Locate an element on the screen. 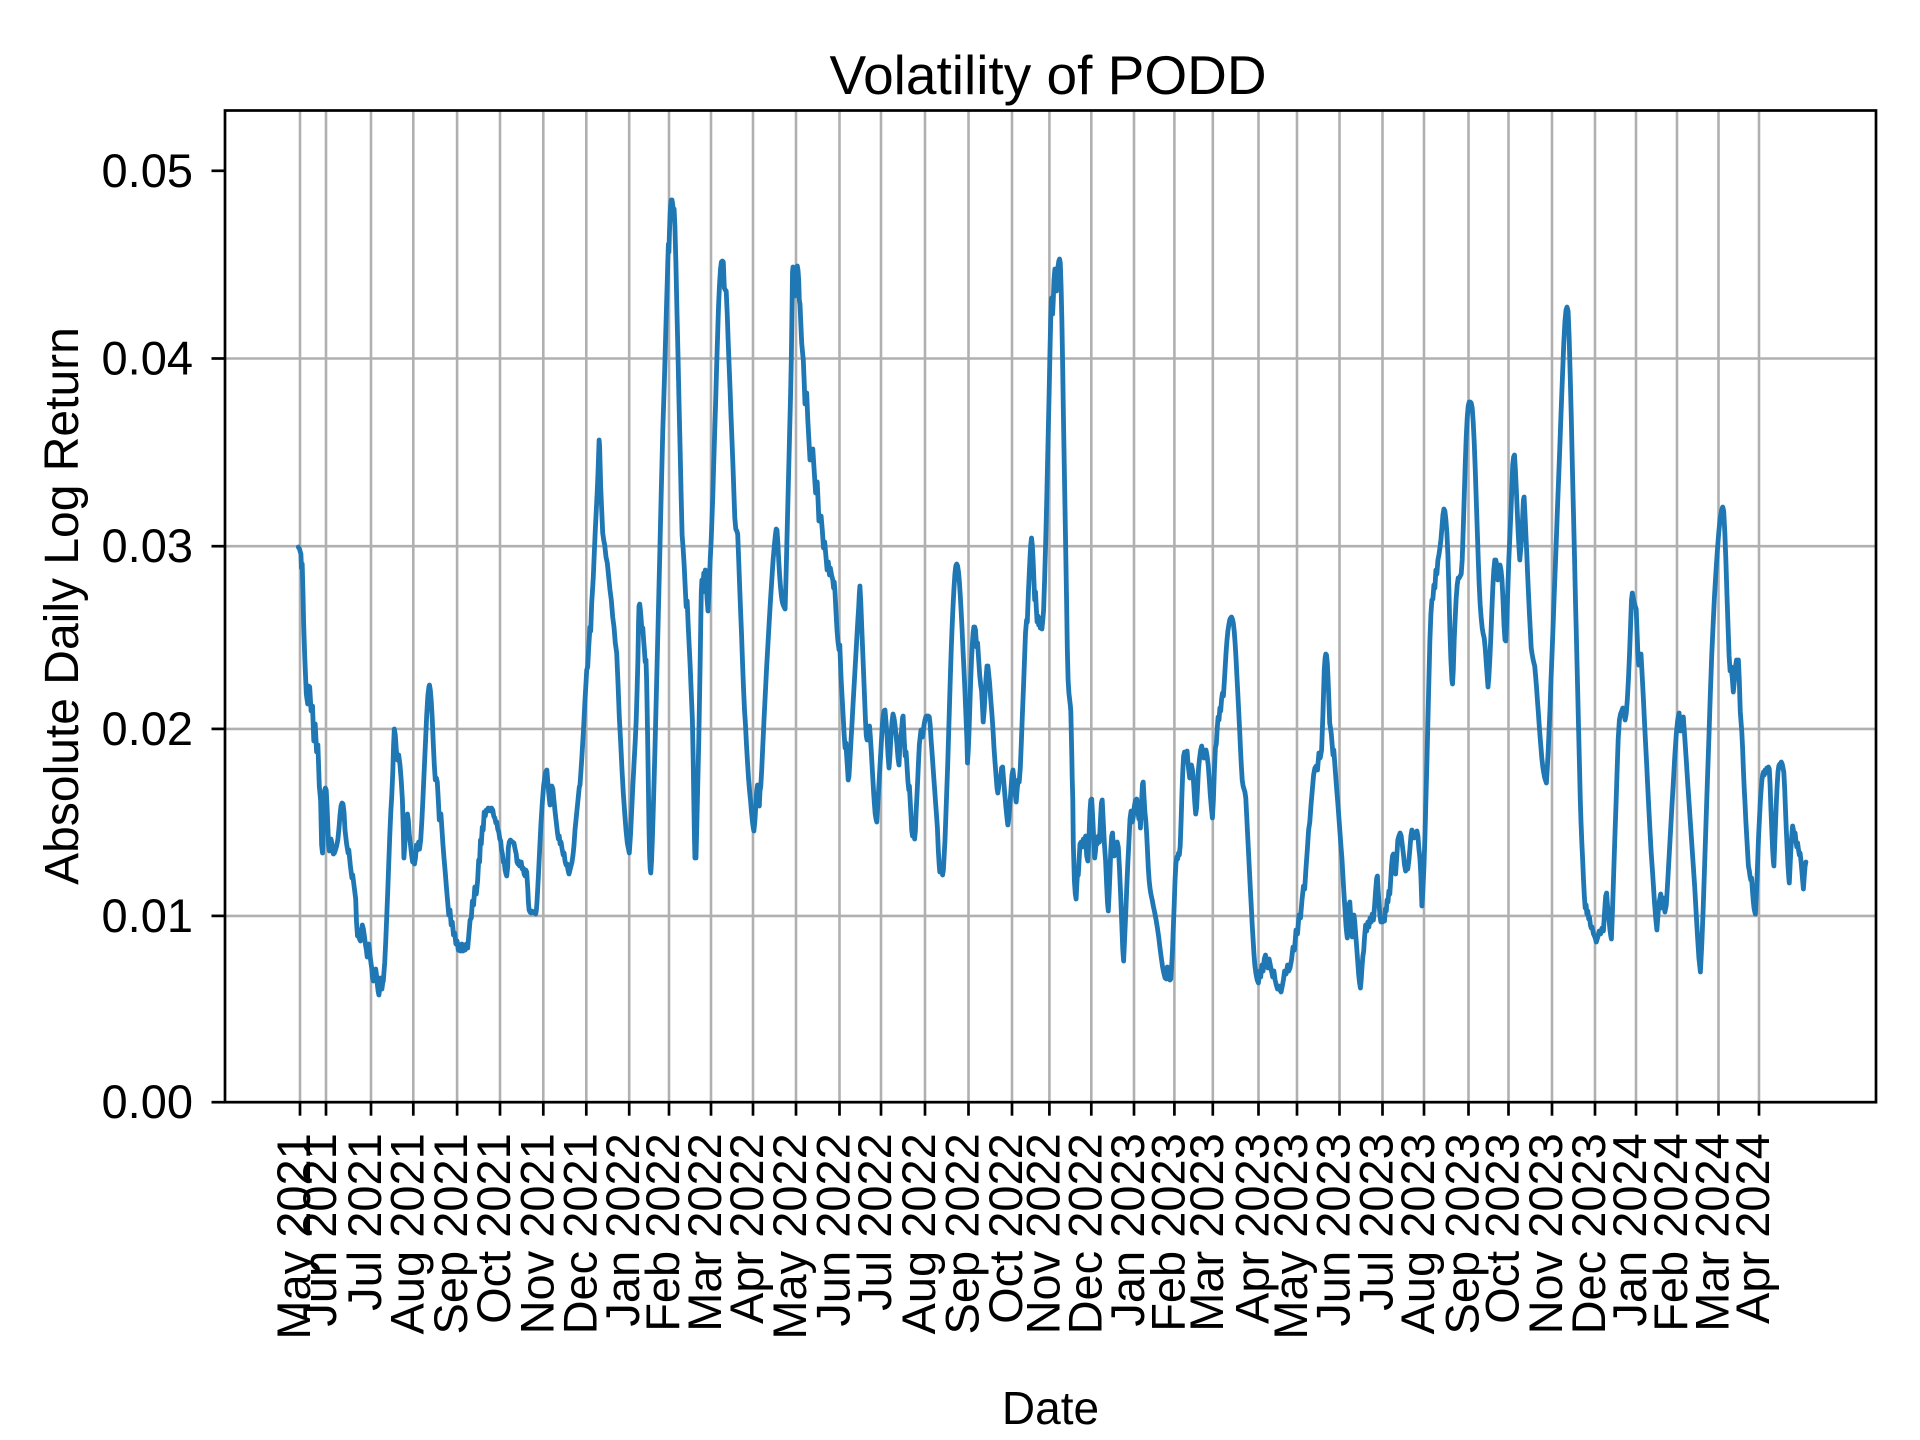  svg-text: Nov 2021 is located at coordinates (536, 1233).